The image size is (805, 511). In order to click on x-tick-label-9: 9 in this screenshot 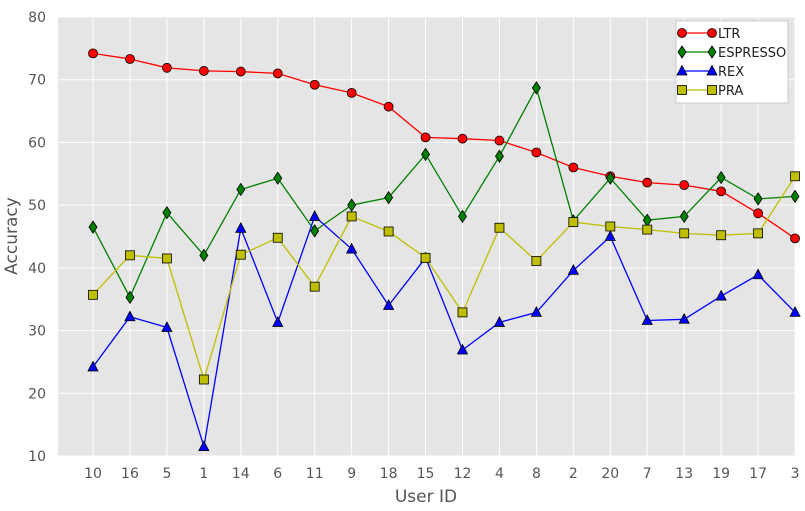, I will do `click(351, 474)`.